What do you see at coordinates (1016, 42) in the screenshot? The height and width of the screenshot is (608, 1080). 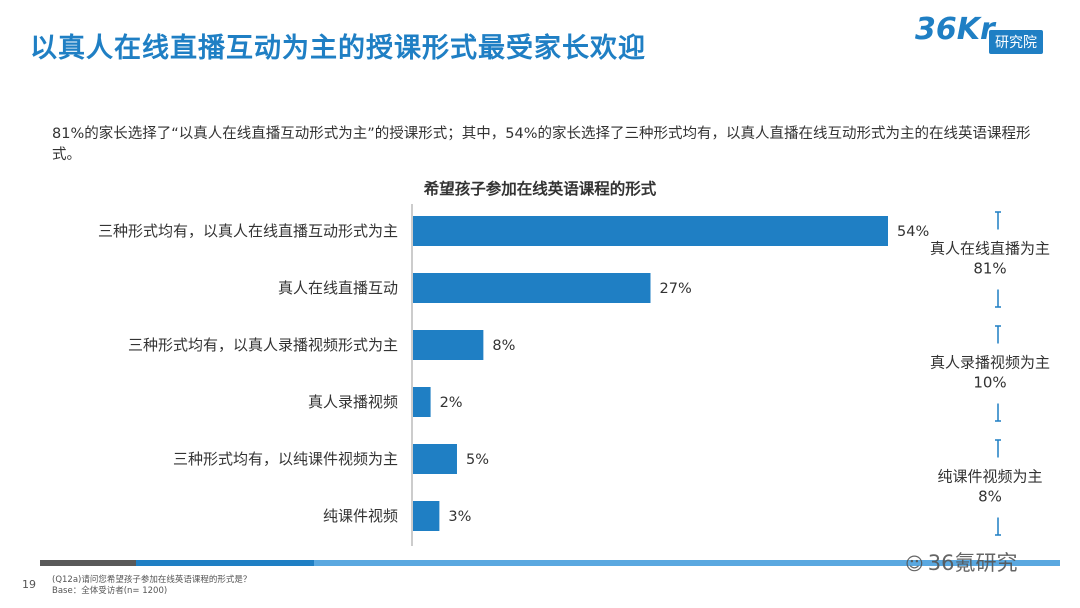 I see `logo-subtitle: 研究院` at bounding box center [1016, 42].